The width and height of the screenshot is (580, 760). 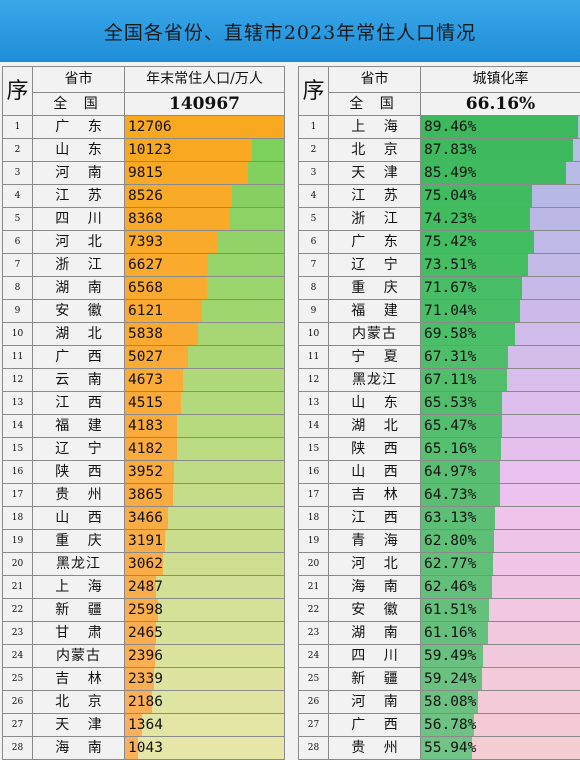 I want to click on row-value-cell: 67.11%, so click(x=500, y=380).